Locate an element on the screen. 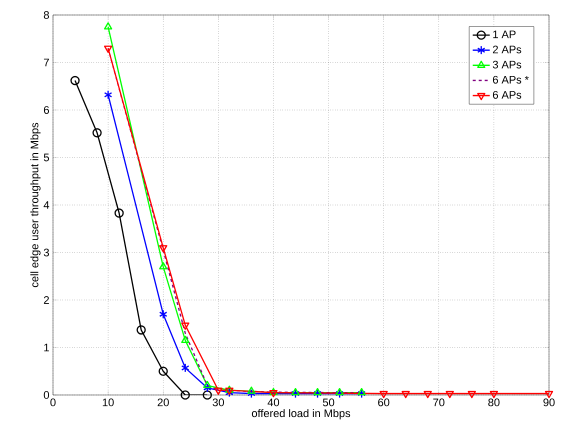 Image resolution: width=562 pixels, height=442 pixels. x-tick-label: 60 is located at coordinates (384, 402).